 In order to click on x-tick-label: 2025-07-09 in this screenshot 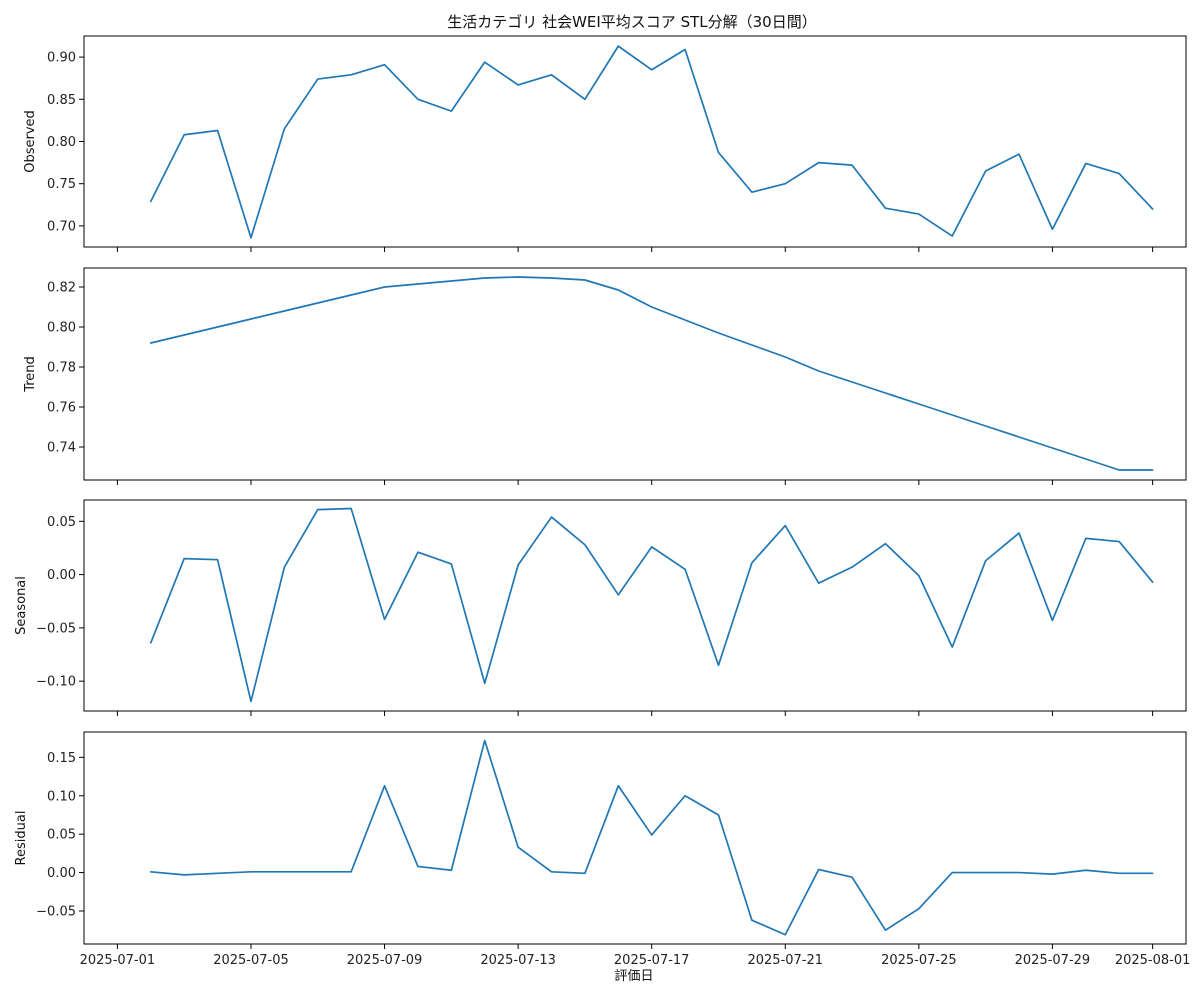, I will do `click(385, 960)`.